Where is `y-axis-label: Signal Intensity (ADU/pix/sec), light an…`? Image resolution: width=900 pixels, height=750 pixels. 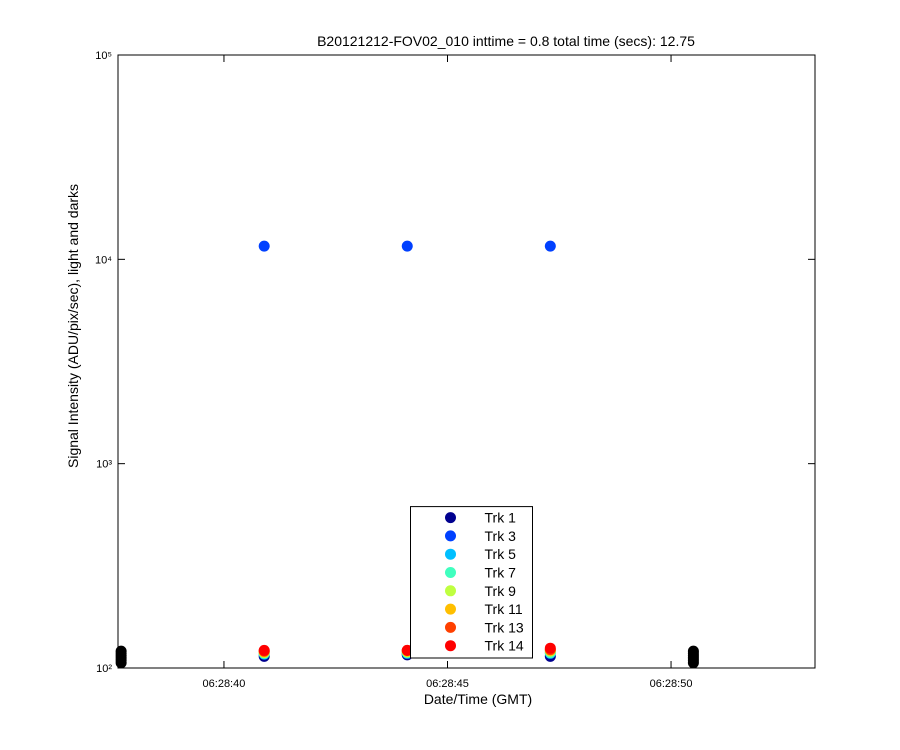 y-axis-label: Signal Intensity (ADU/pix/sec), light an… is located at coordinates (73, 326).